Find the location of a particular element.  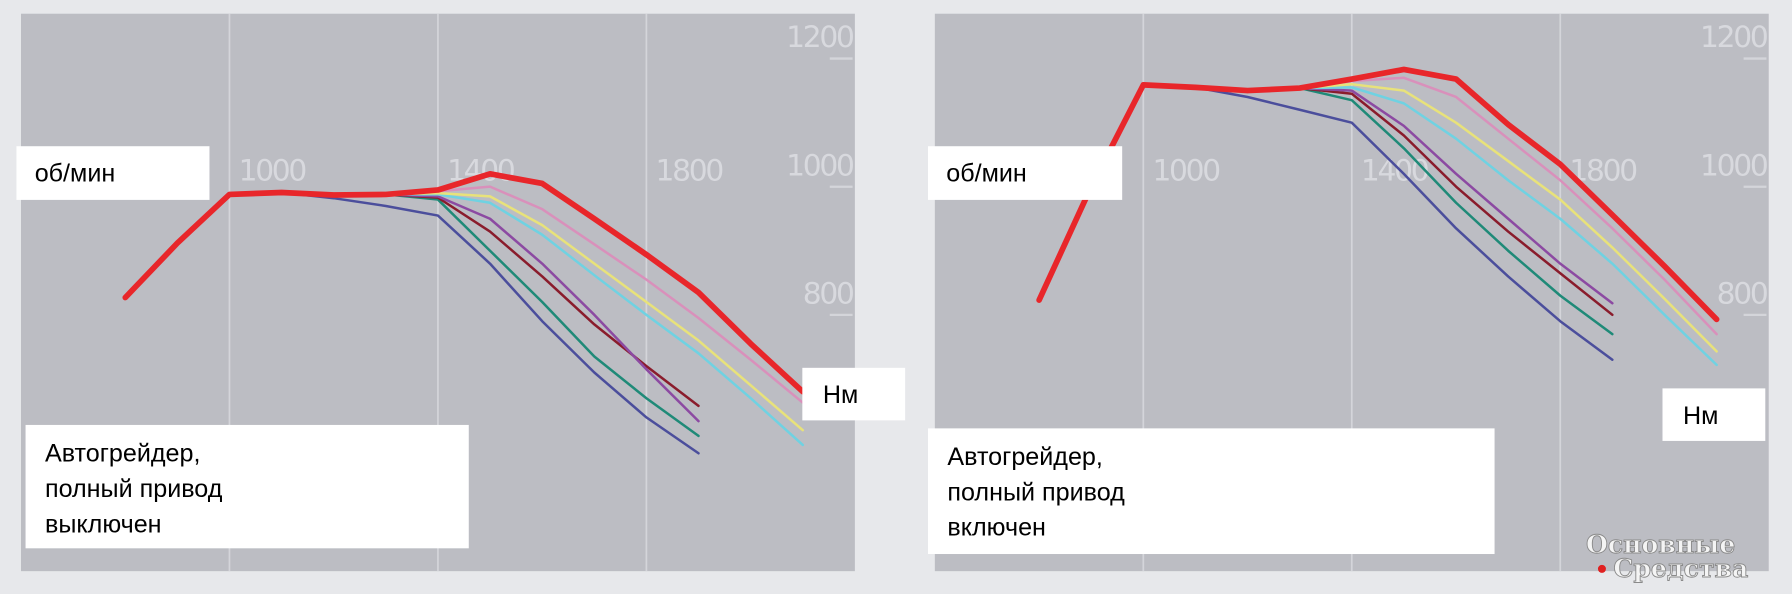

watermark: Основные Средства is located at coordinates (1666, 555).